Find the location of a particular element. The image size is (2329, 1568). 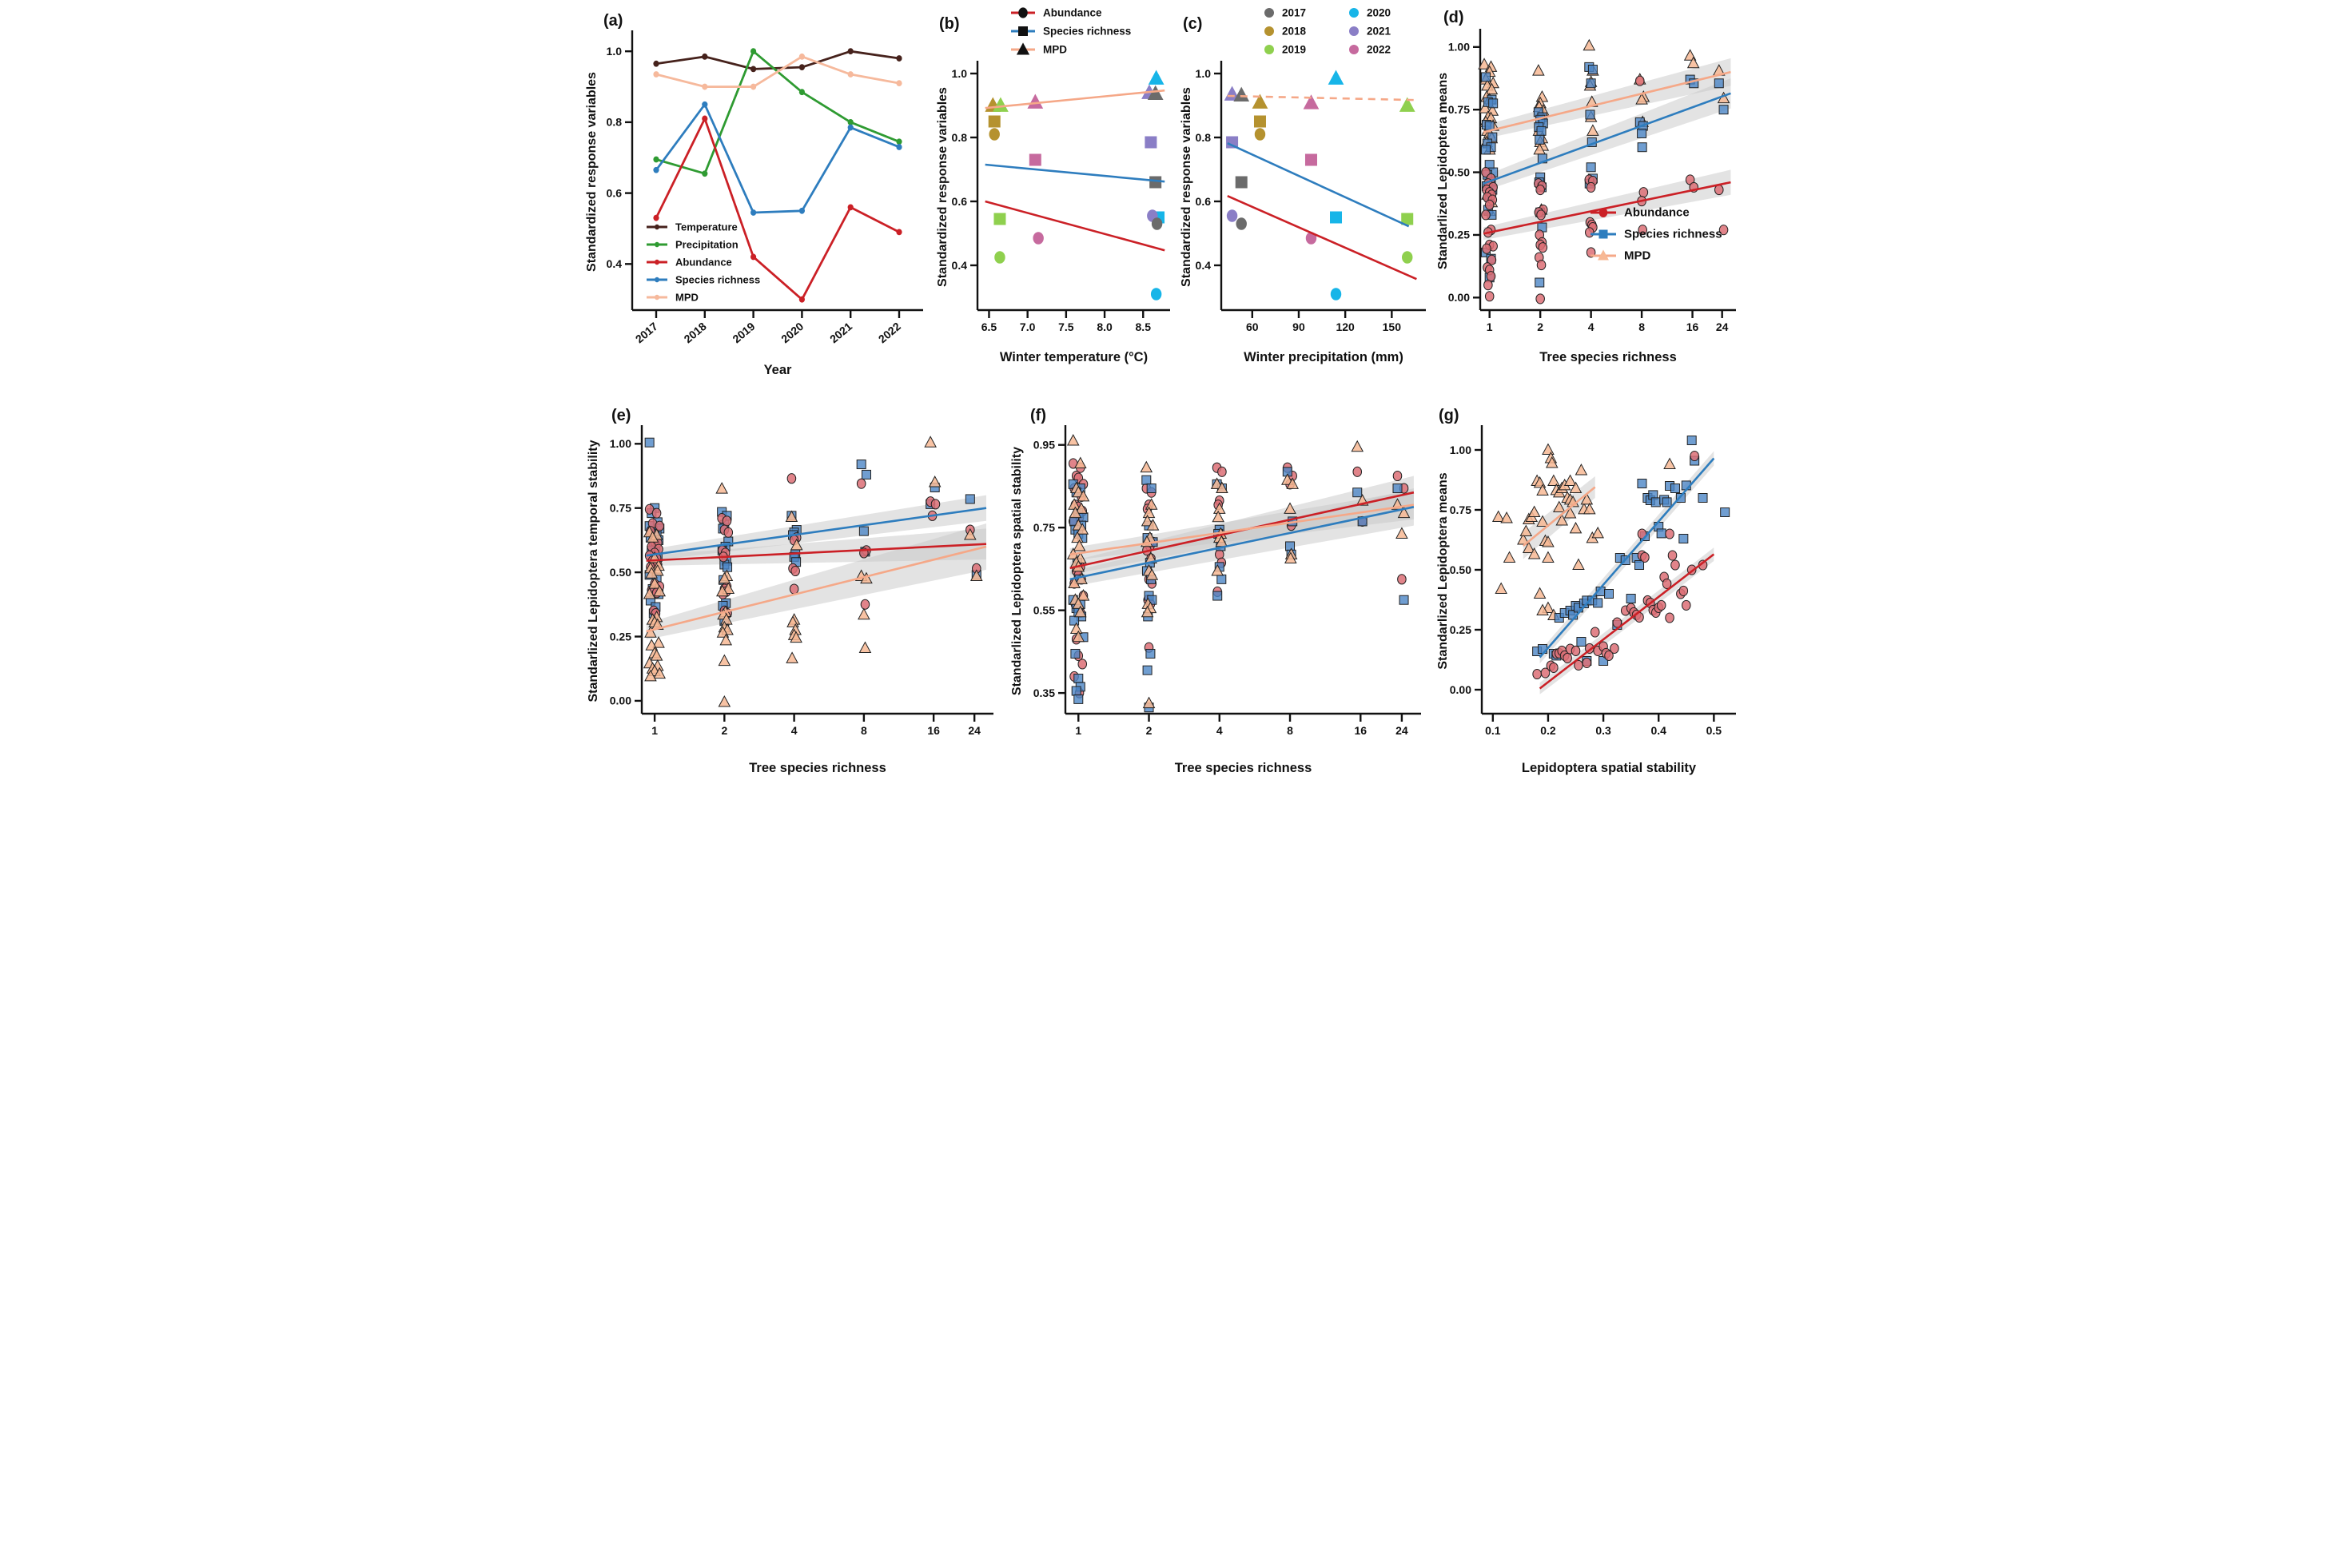

axes: 1 2 4 8 16 240.000.250.500.751.00 is located at coordinates (1592, 181).